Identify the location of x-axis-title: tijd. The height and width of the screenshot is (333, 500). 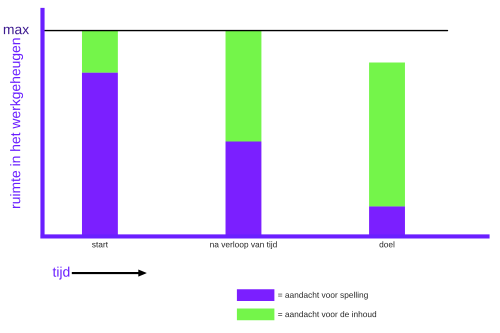
(61, 273).